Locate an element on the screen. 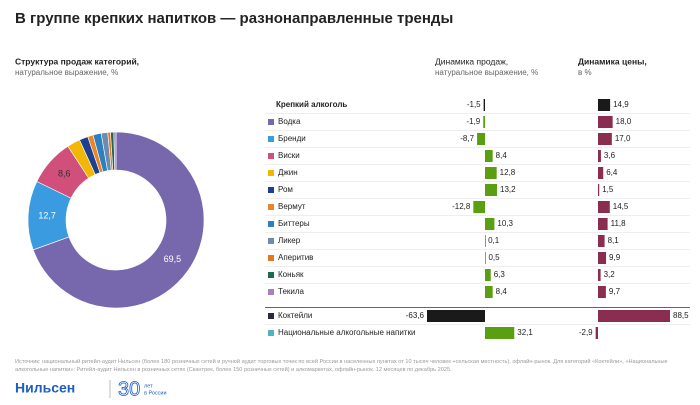  row-label: Аперитив is located at coordinates (295, 257).